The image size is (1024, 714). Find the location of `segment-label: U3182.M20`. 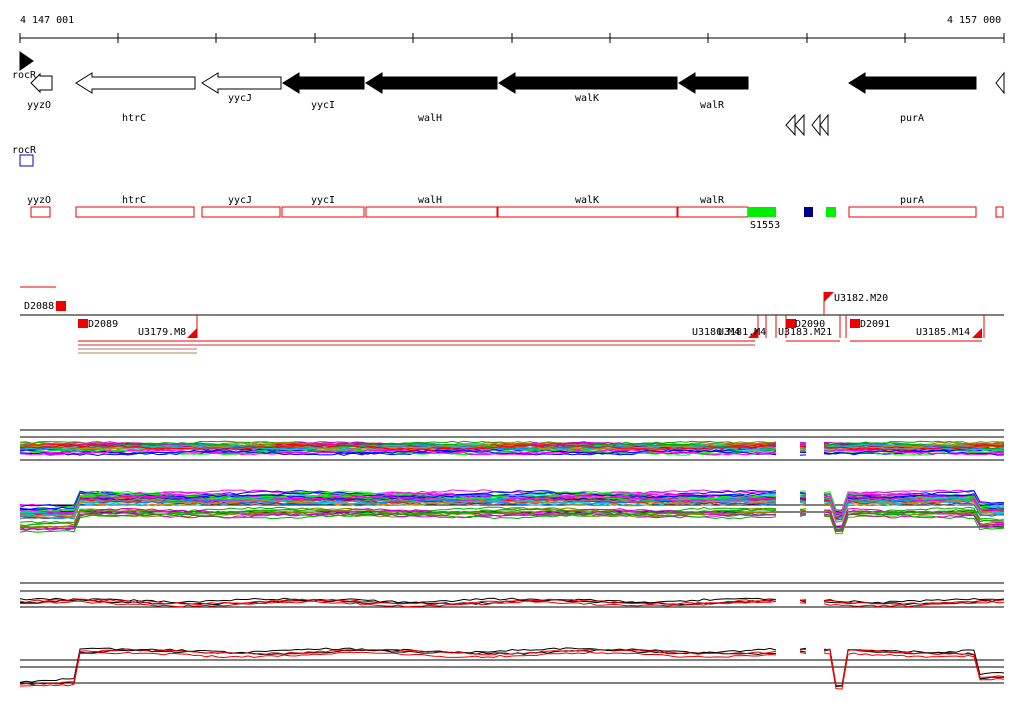

segment-label: U3182.M20 is located at coordinates (861, 298).